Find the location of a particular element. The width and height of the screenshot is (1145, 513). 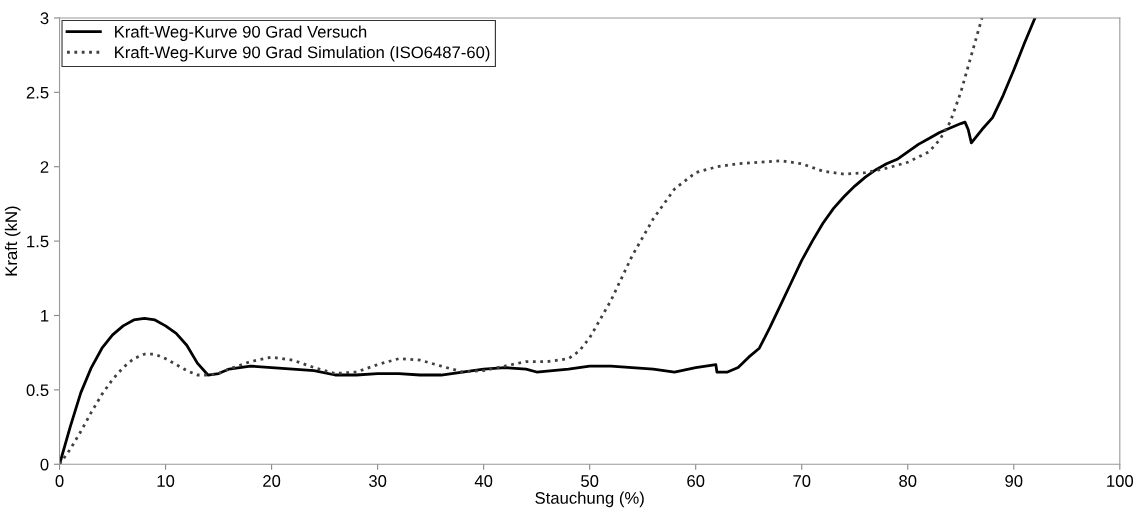

x-tick-label: 30 is located at coordinates (377, 481).